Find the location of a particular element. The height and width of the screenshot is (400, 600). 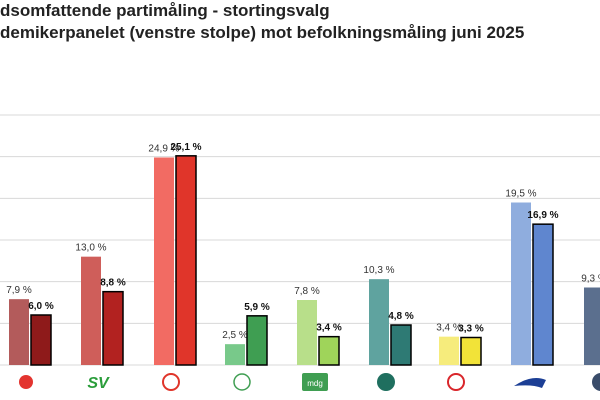

value-label-right-ap: 25,1 % is located at coordinates (185, 147).